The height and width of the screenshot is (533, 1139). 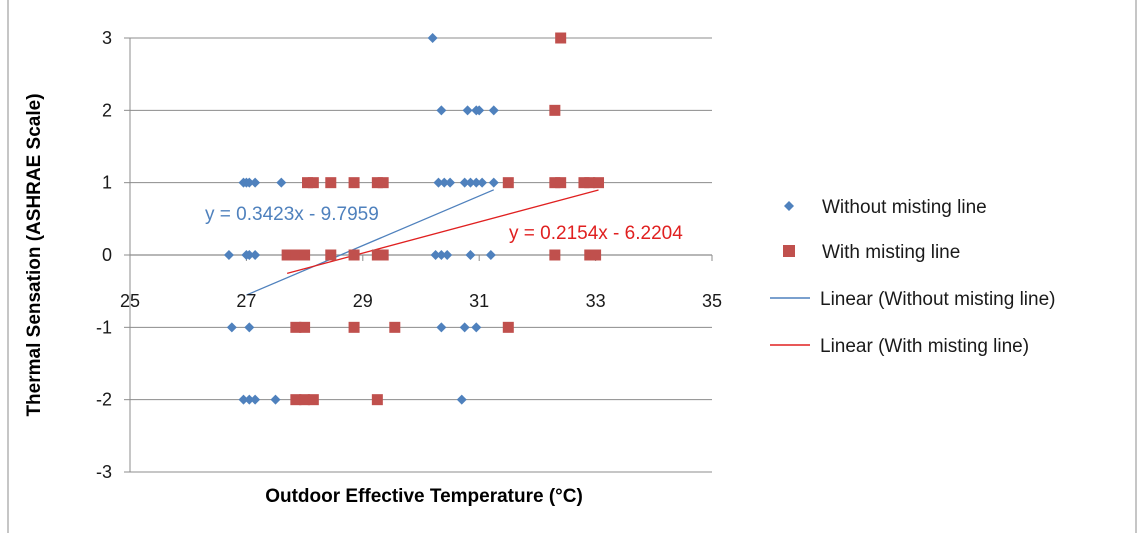 I want to click on x-tick-label: 25, so click(x=130, y=301).